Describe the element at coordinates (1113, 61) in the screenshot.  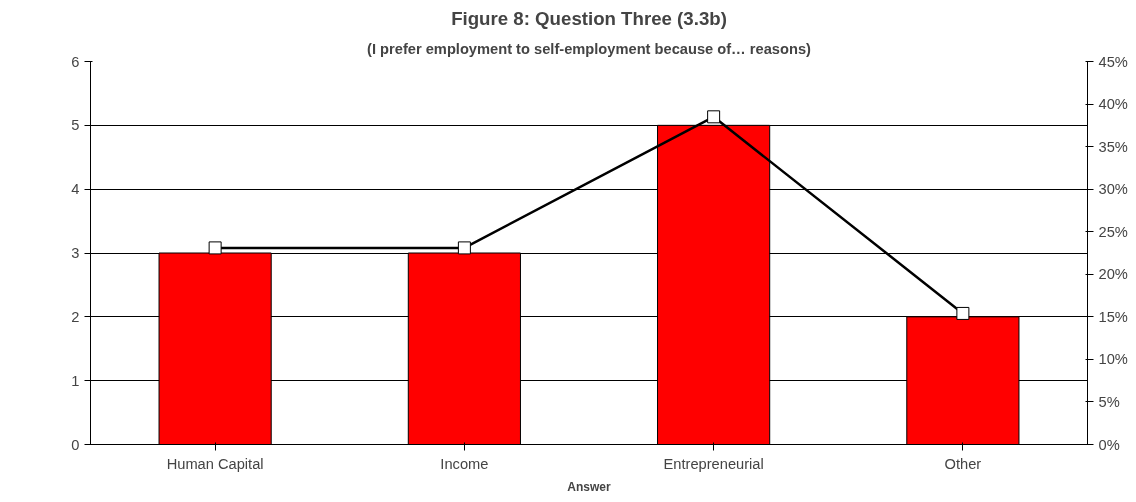
I see `y2-tick-label: 45%` at that location.